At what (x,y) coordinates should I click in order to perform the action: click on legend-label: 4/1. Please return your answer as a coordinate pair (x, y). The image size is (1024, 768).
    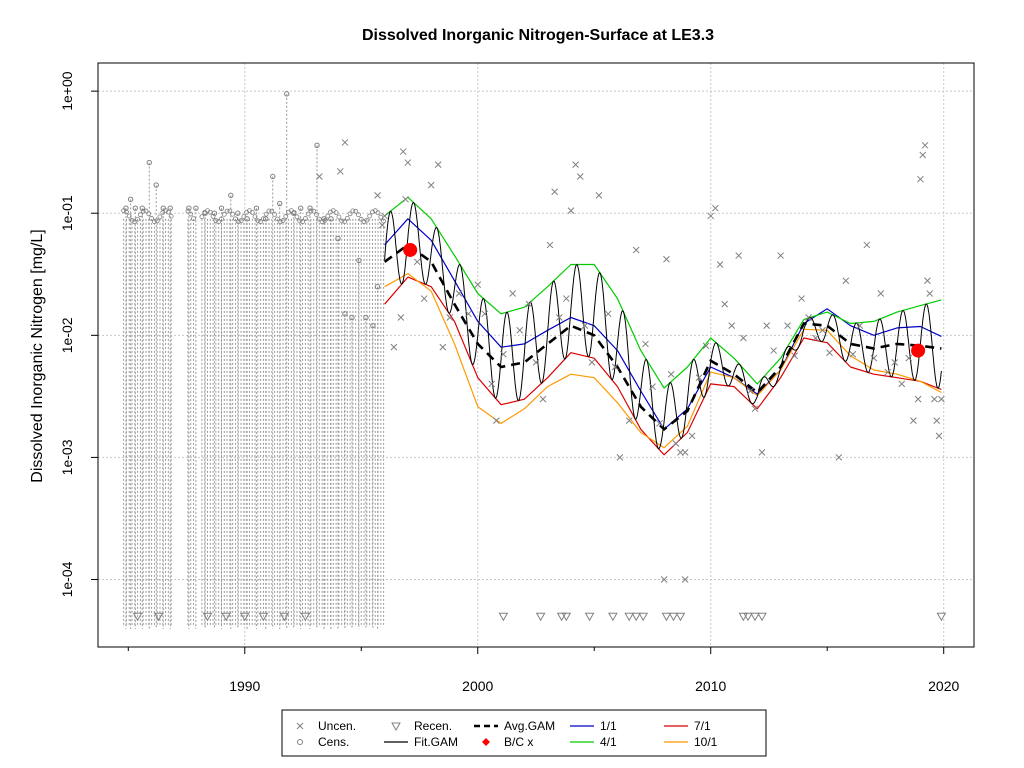
    Looking at the image, I should click on (608, 742).